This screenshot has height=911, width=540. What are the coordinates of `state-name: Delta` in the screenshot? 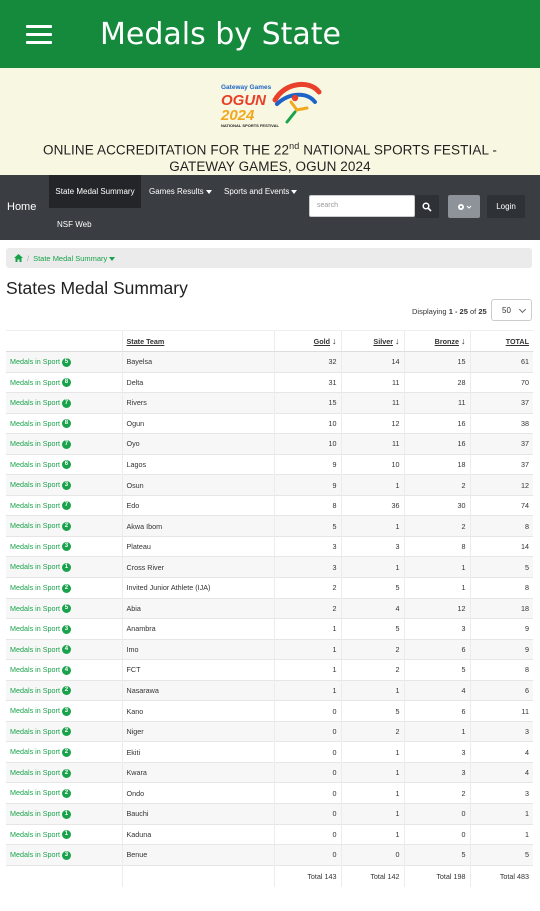 It's located at (197, 382).